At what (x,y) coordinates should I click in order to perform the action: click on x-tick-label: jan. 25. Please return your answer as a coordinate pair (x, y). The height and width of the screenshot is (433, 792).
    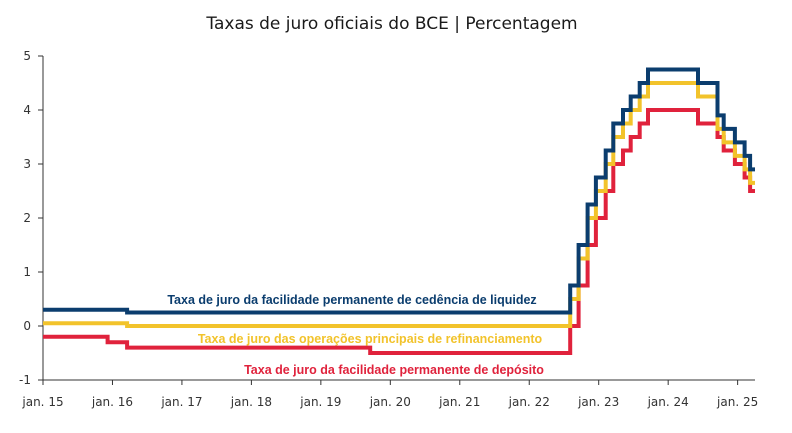
    Looking at the image, I should click on (737, 402).